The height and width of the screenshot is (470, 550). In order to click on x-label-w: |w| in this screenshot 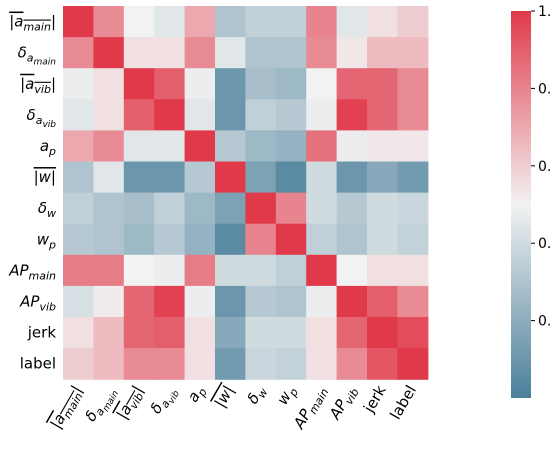, I will do `click(224, 396)`.